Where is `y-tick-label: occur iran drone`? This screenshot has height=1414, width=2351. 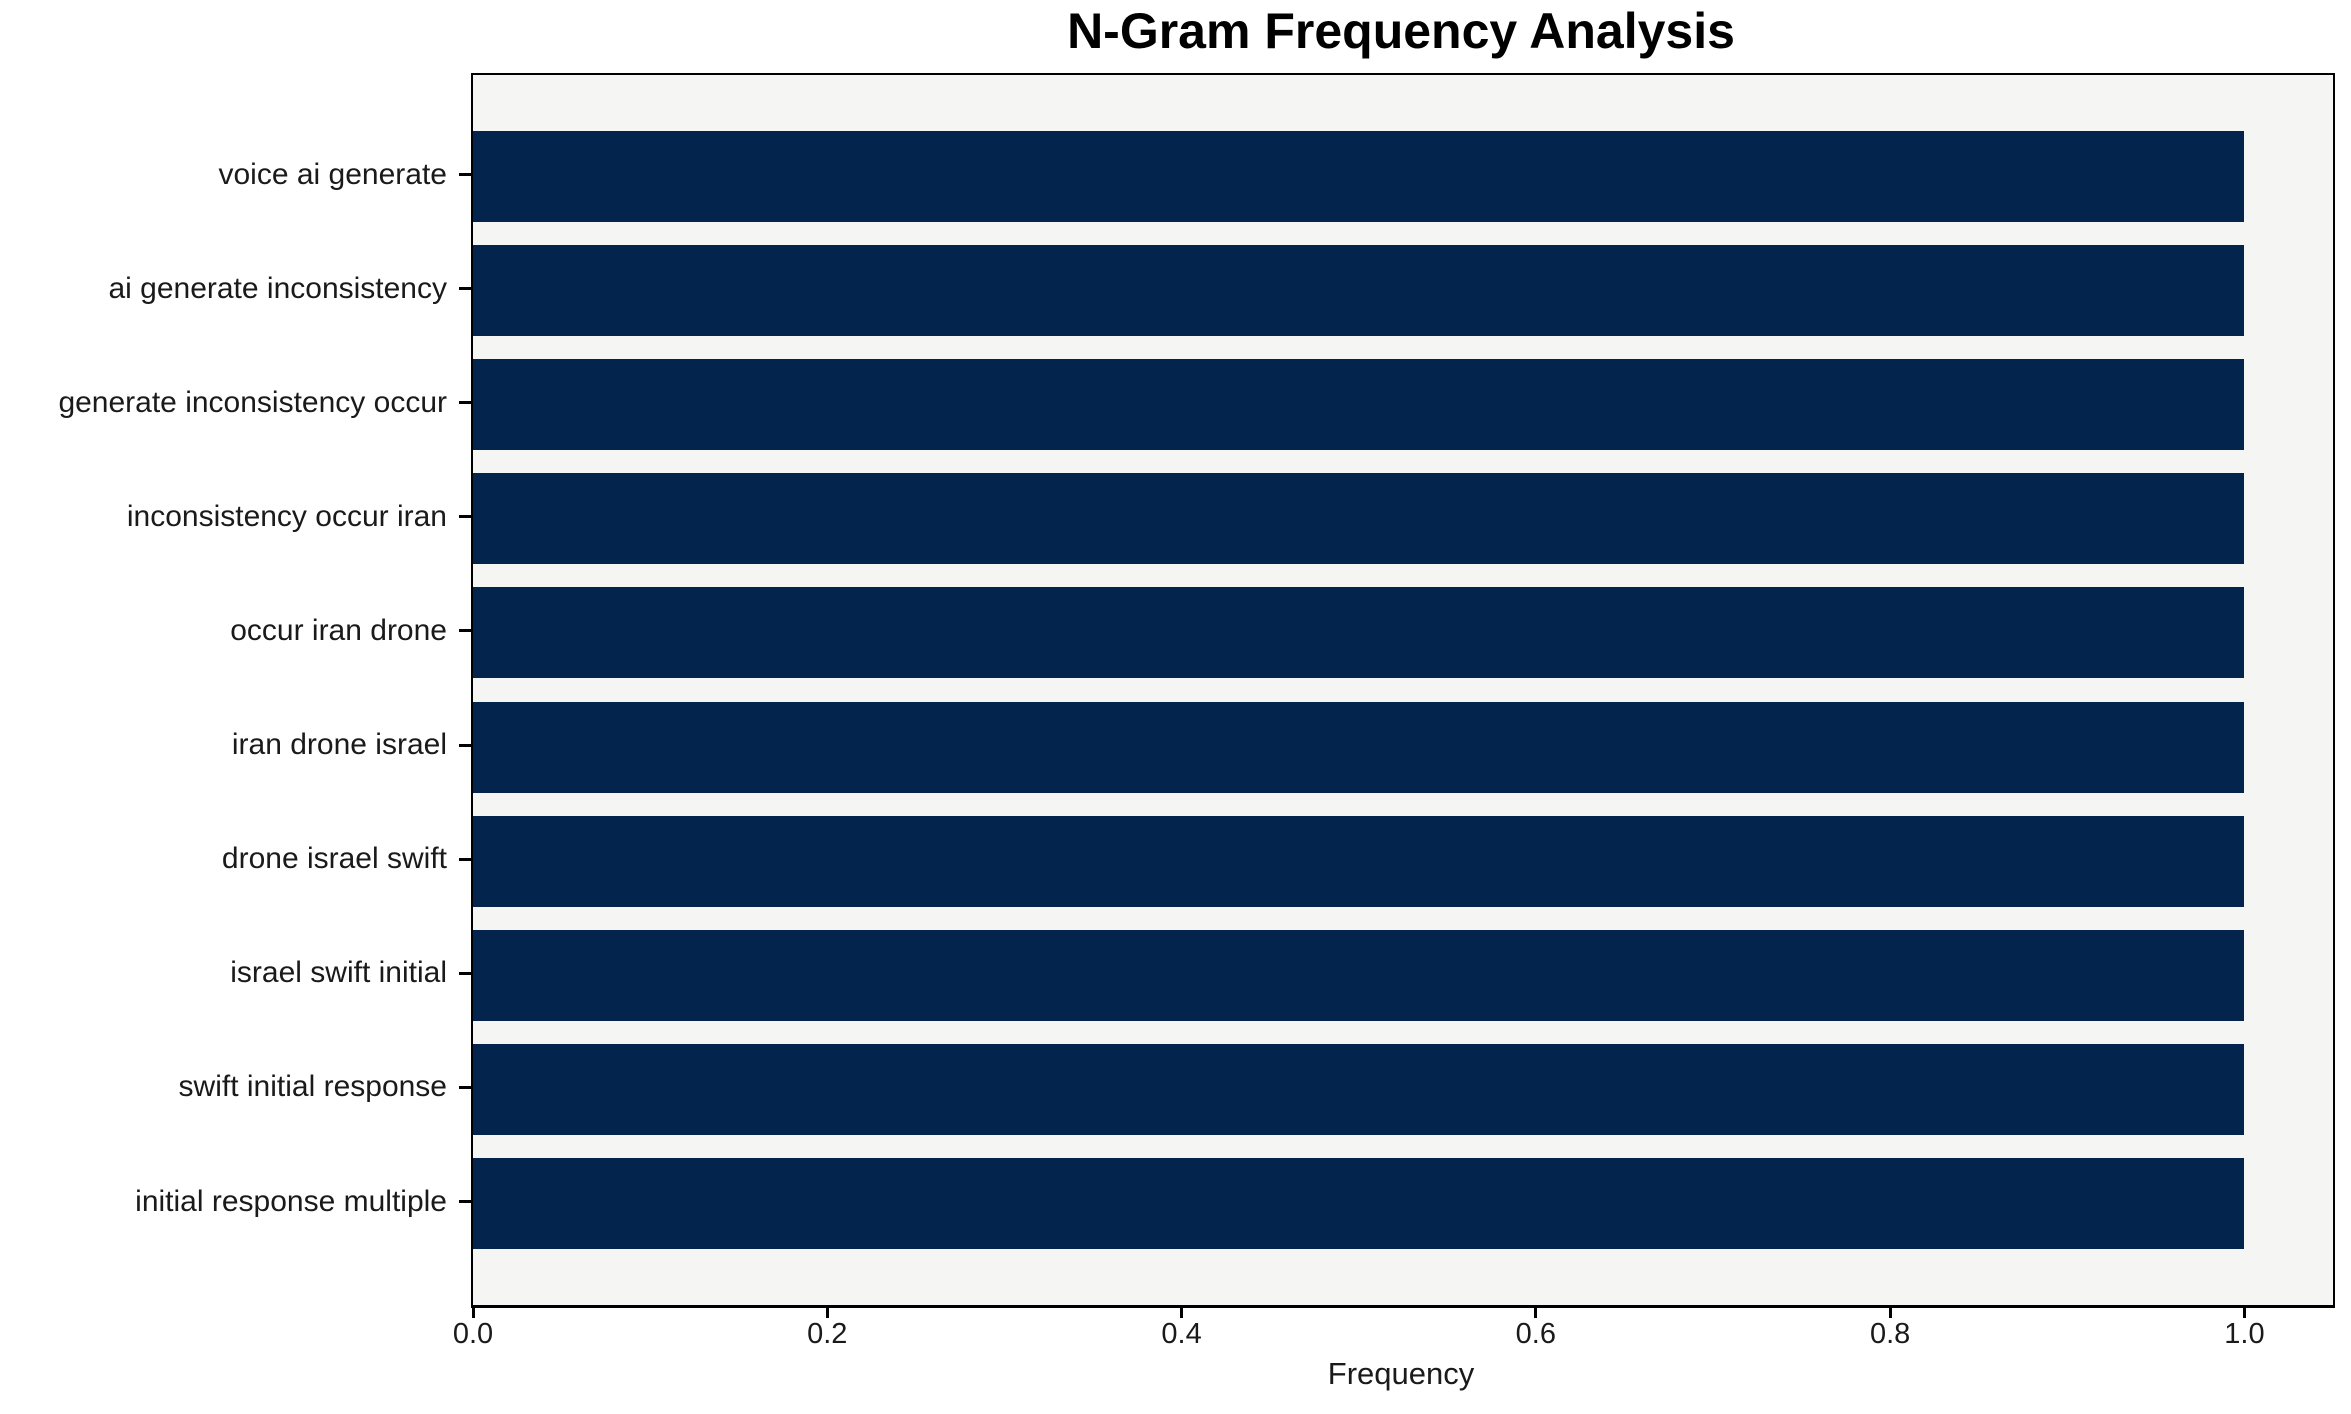
y-tick-label: occur iran drone is located at coordinates (338, 630).